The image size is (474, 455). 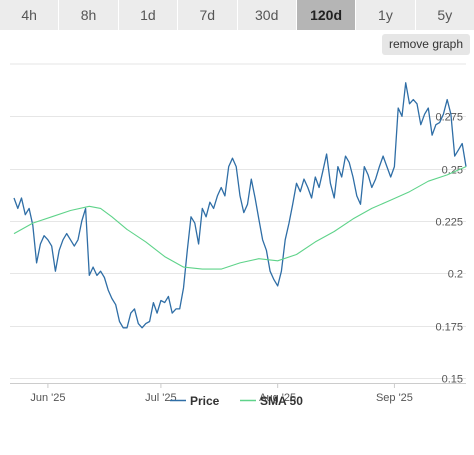 I want to click on range-tab-5y: 5y, so click(x=444, y=15).